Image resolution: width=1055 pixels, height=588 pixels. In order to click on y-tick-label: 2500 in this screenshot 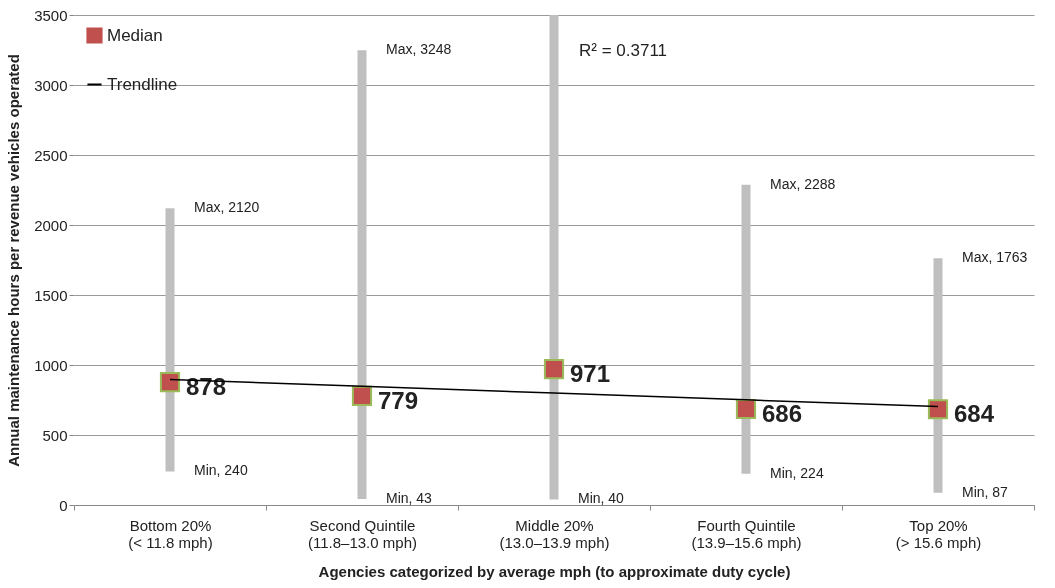, I will do `click(51, 155)`.